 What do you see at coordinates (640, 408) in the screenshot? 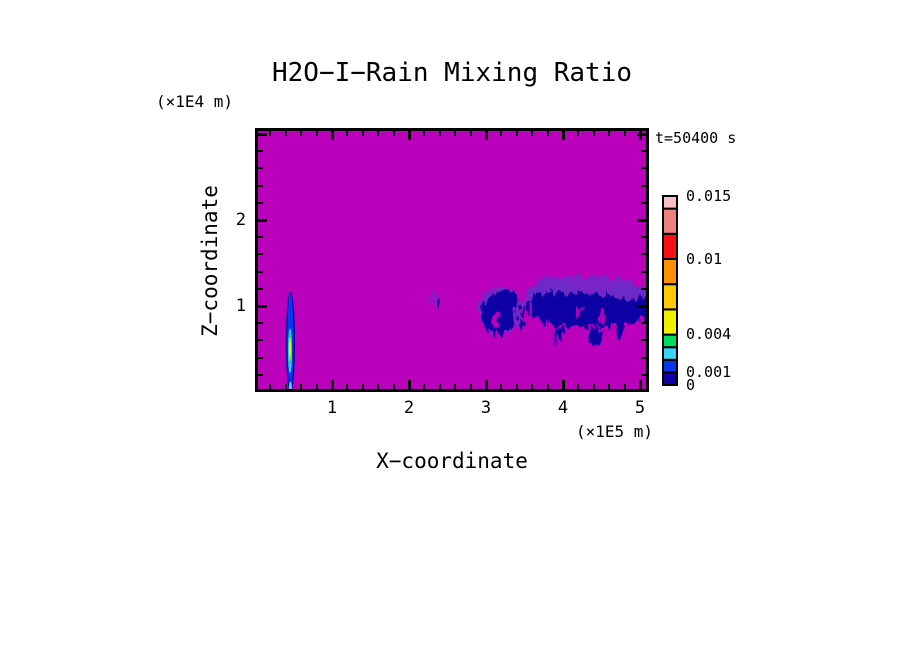
I see `x-tick-label: 5` at bounding box center [640, 408].